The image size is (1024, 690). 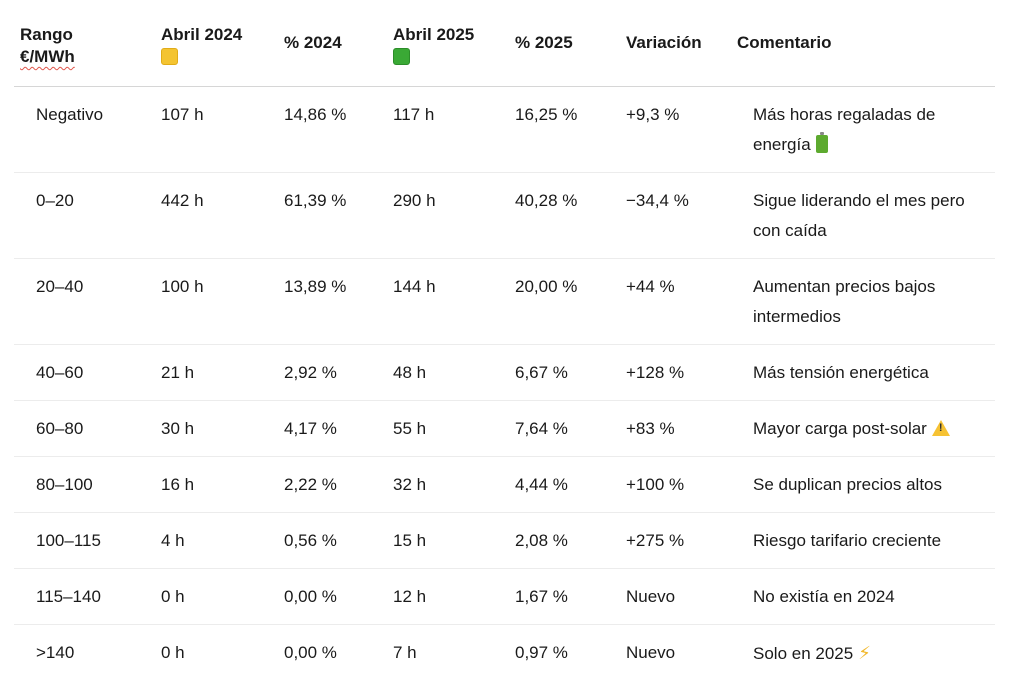 I want to click on cell-horas-2024-text: 0 h, so click(x=173, y=596).